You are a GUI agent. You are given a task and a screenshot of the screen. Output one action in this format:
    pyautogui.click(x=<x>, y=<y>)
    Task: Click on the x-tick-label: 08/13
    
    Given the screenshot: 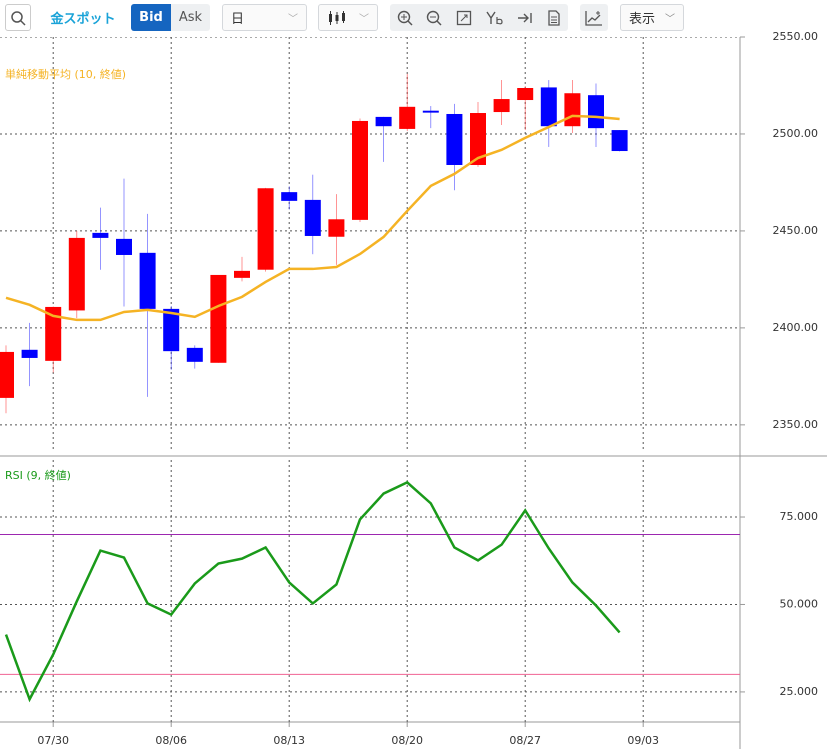 What is the action you would take?
    pyautogui.click(x=289, y=740)
    